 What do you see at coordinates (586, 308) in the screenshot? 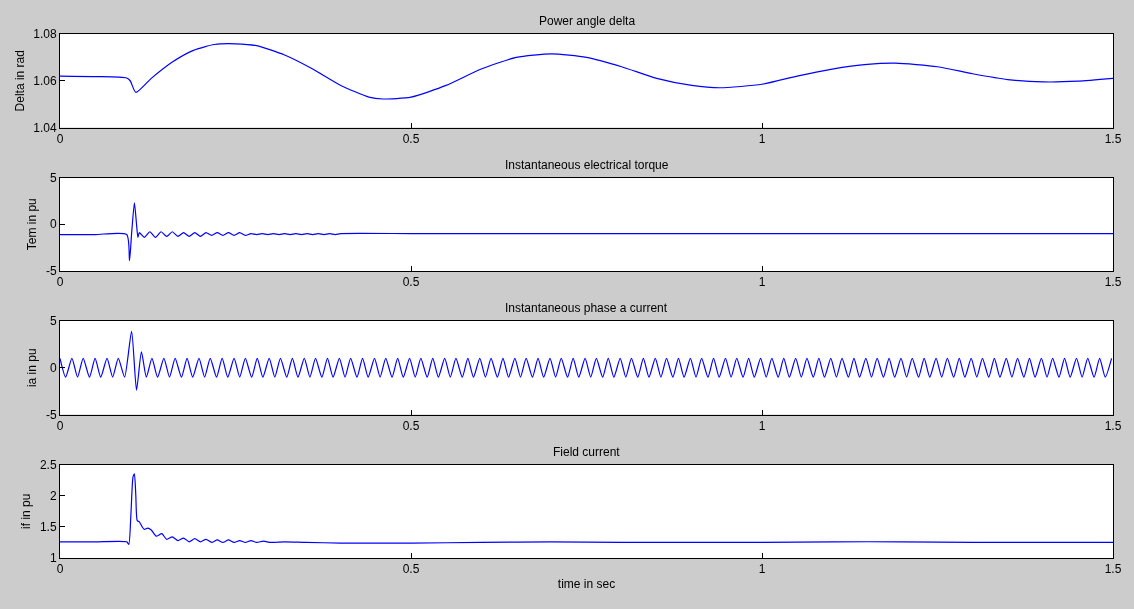
I see `chart-title: Instantaneous phase a current` at bounding box center [586, 308].